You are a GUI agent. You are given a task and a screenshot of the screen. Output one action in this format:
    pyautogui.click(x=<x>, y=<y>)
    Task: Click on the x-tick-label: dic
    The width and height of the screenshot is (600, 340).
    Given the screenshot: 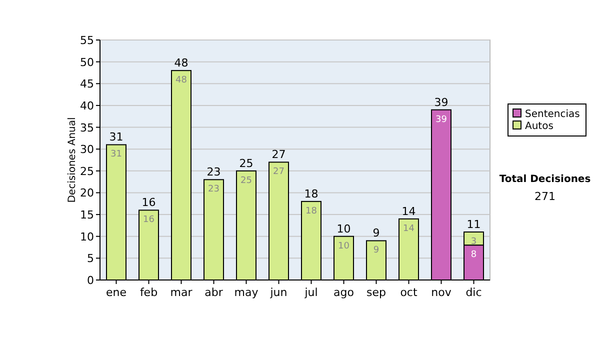 What is the action you would take?
    pyautogui.click(x=474, y=292)
    